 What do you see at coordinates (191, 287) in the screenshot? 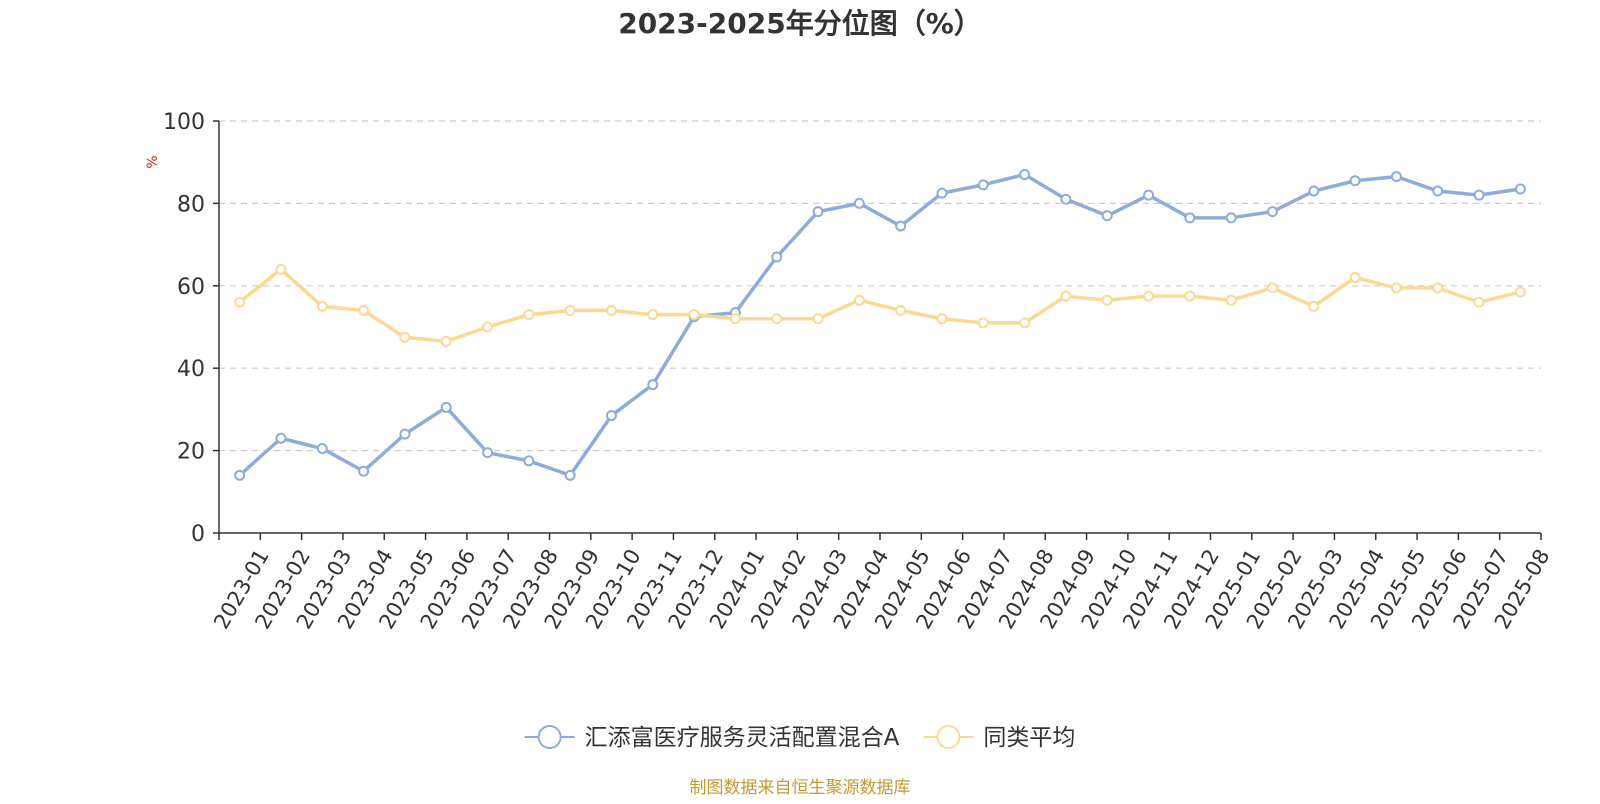
I see `y-tick-label: 60` at bounding box center [191, 287].